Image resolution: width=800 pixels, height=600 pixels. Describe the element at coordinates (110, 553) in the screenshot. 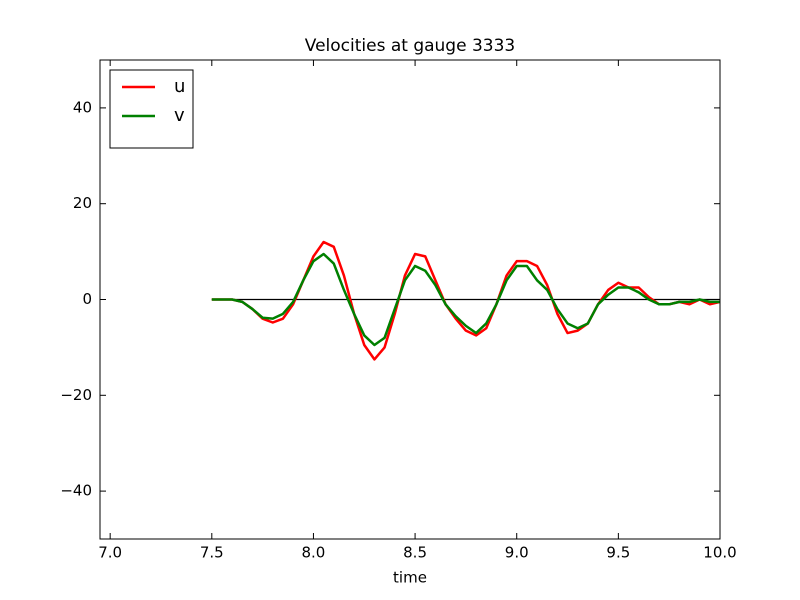

I see `x-tick-label: 7.0` at that location.